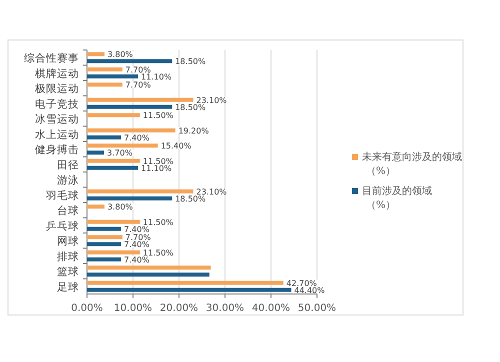 The width and height of the screenshot is (500, 362). I want to click on y-tick-label: 极限运动, so click(56, 89).